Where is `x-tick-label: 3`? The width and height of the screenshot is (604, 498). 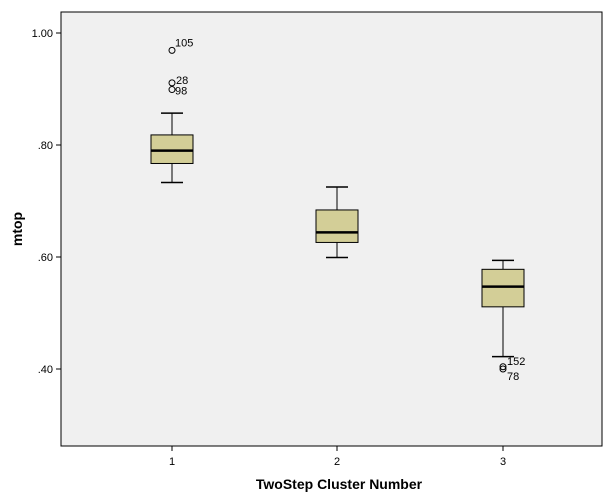 x-tick-label: 3 is located at coordinates (503, 462).